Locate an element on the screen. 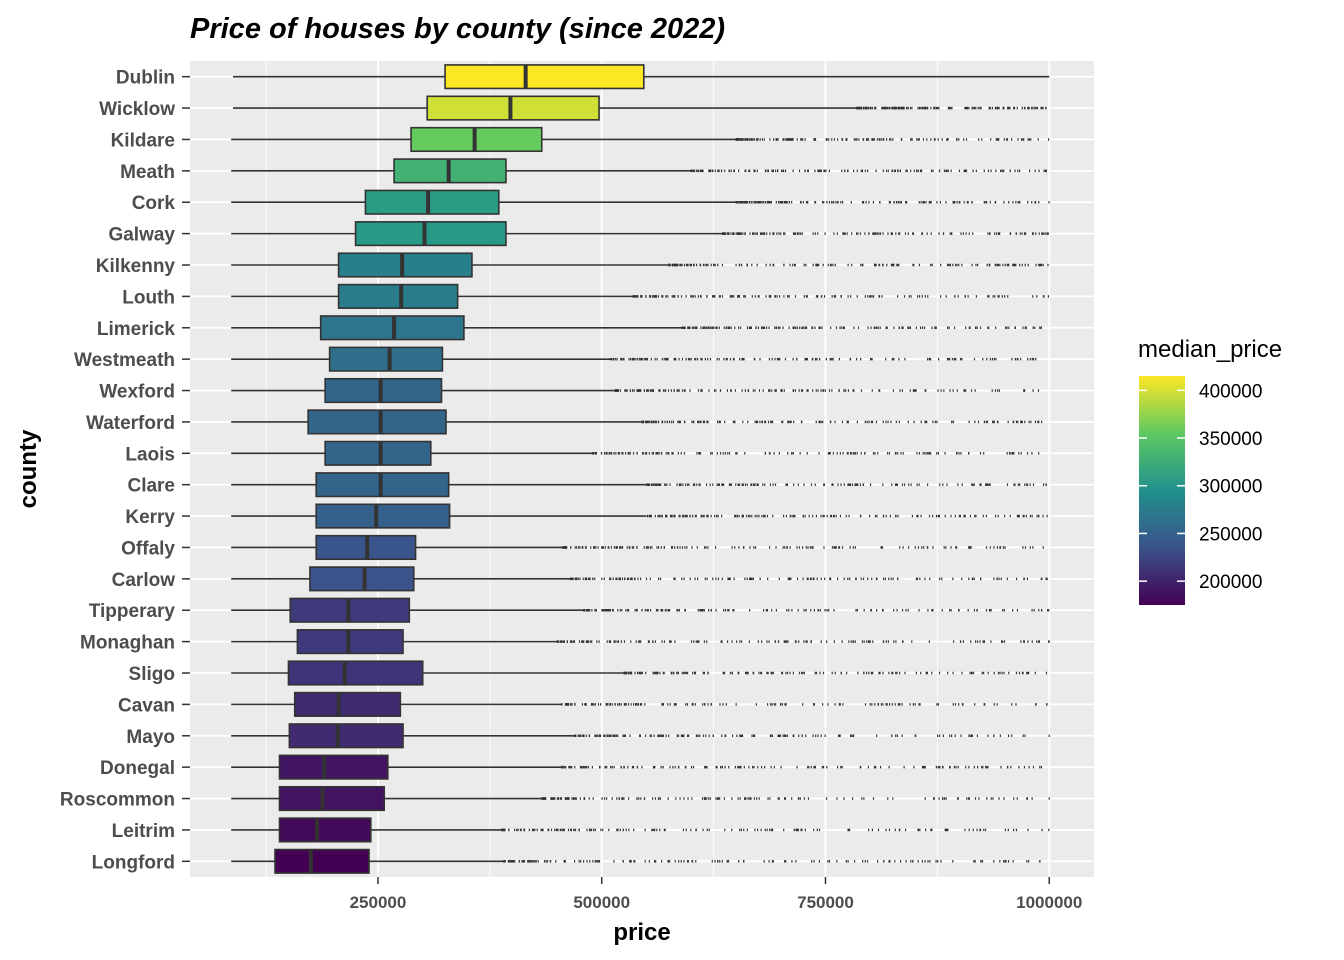  legend-tick-label: 300000 is located at coordinates (1230, 487).